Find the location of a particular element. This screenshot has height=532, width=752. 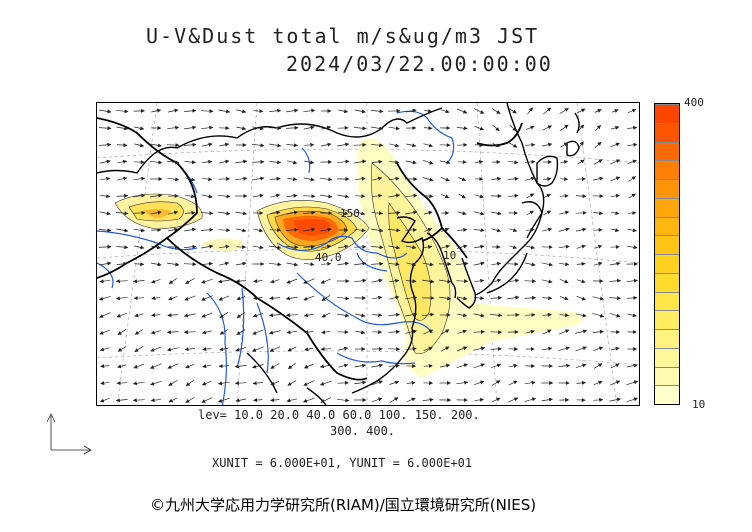

vector-unit-axes-icon is located at coordinates (69, 434).